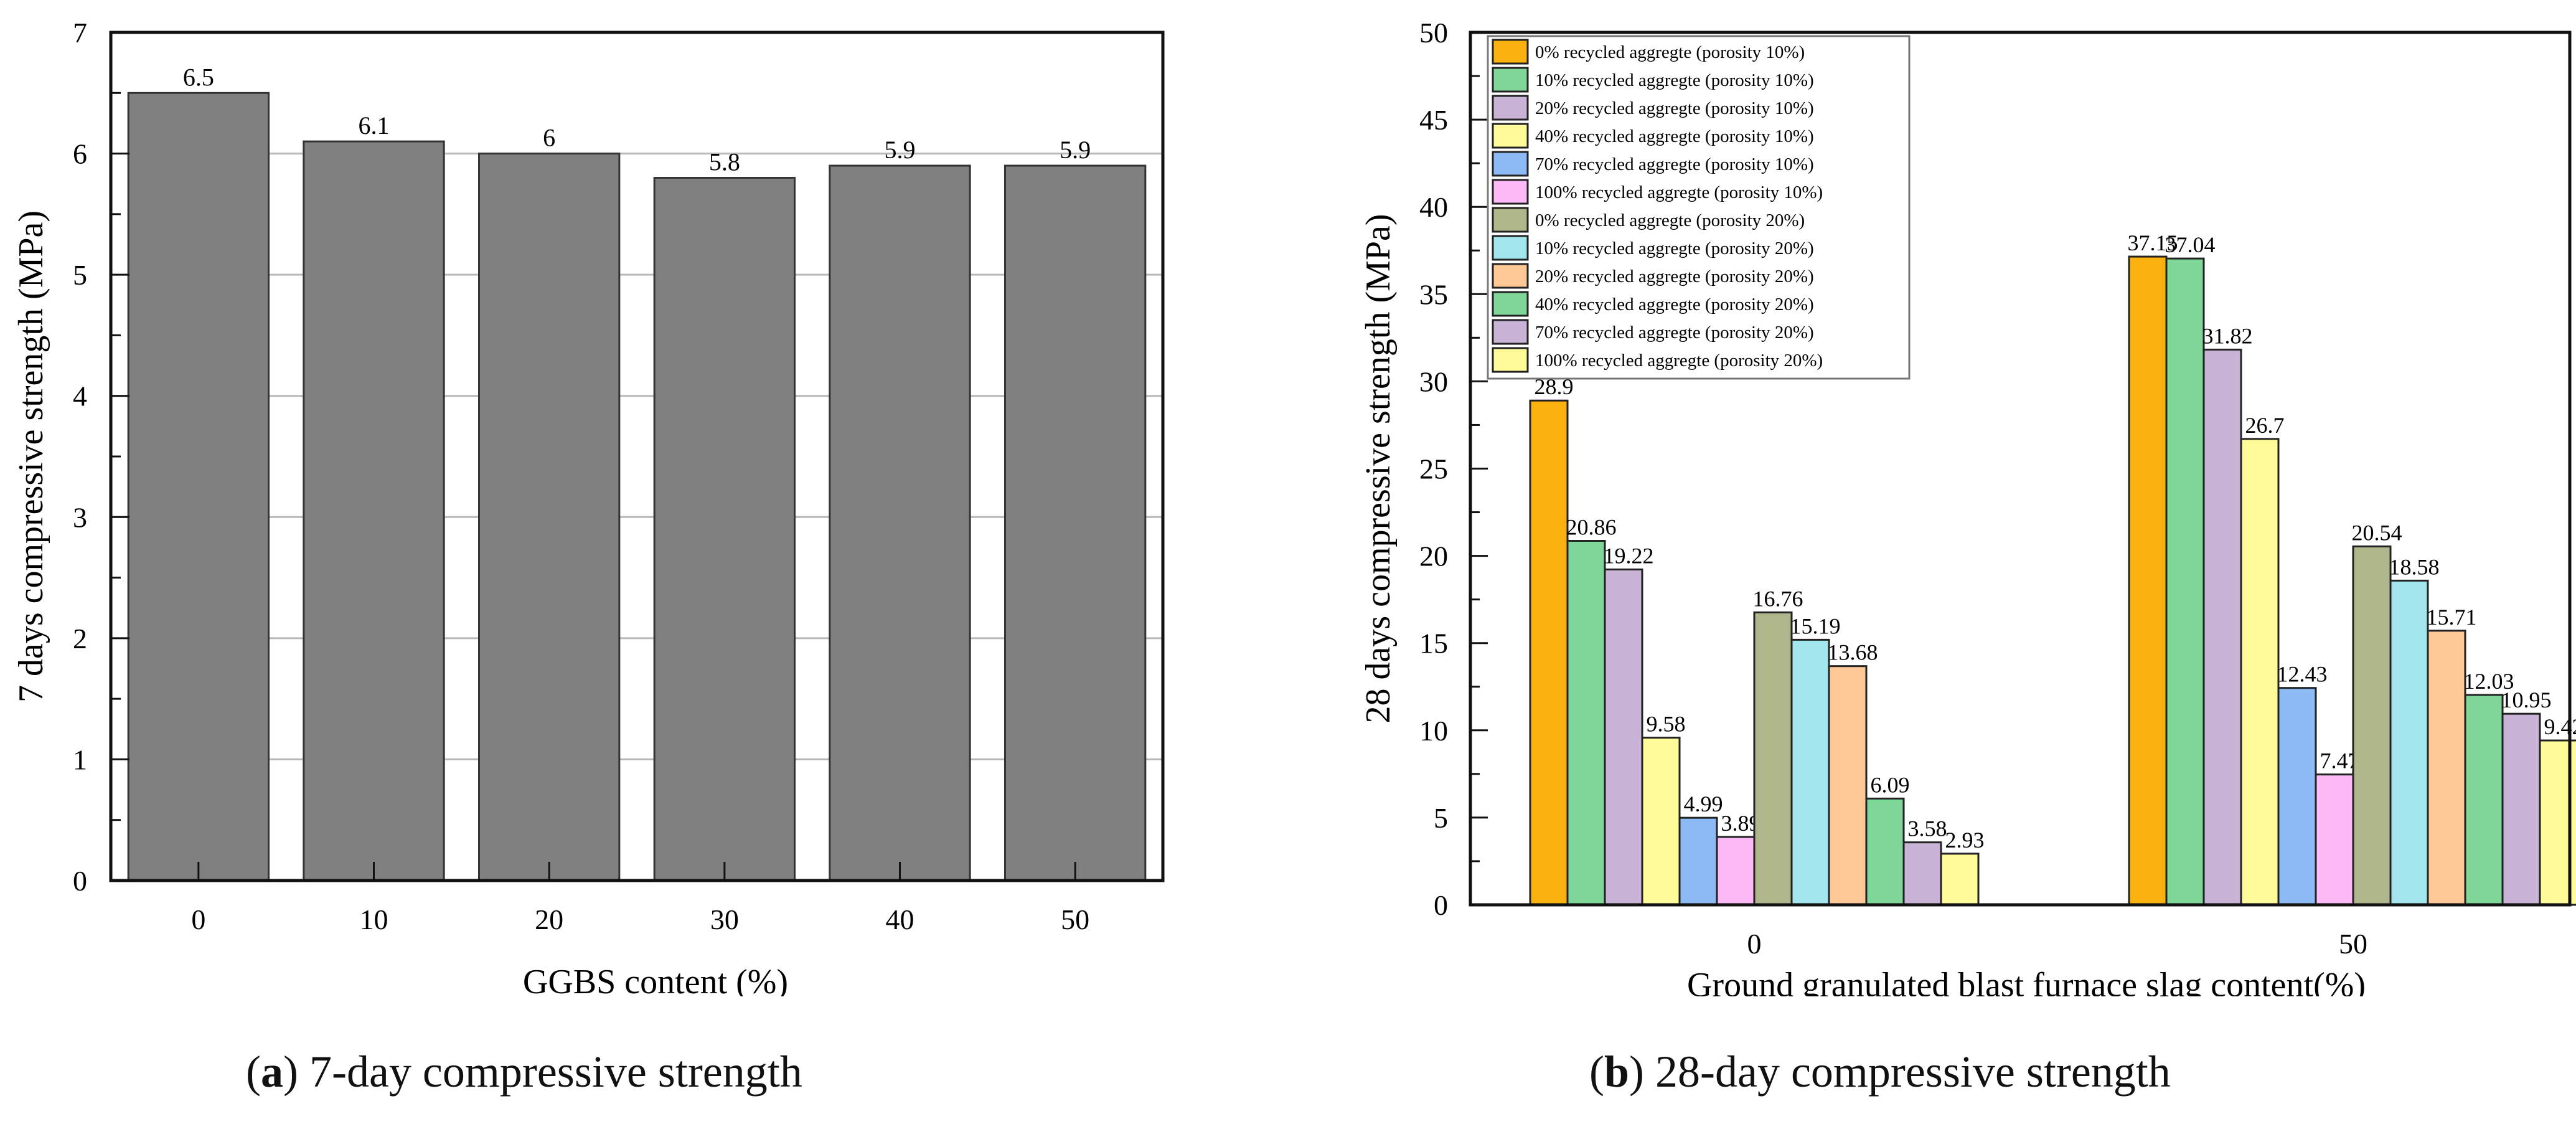 Image resolution: width=2576 pixels, height=1129 pixels. Describe the element at coordinates (80, 759) in the screenshot. I see `y-tick-label: 1` at that location.